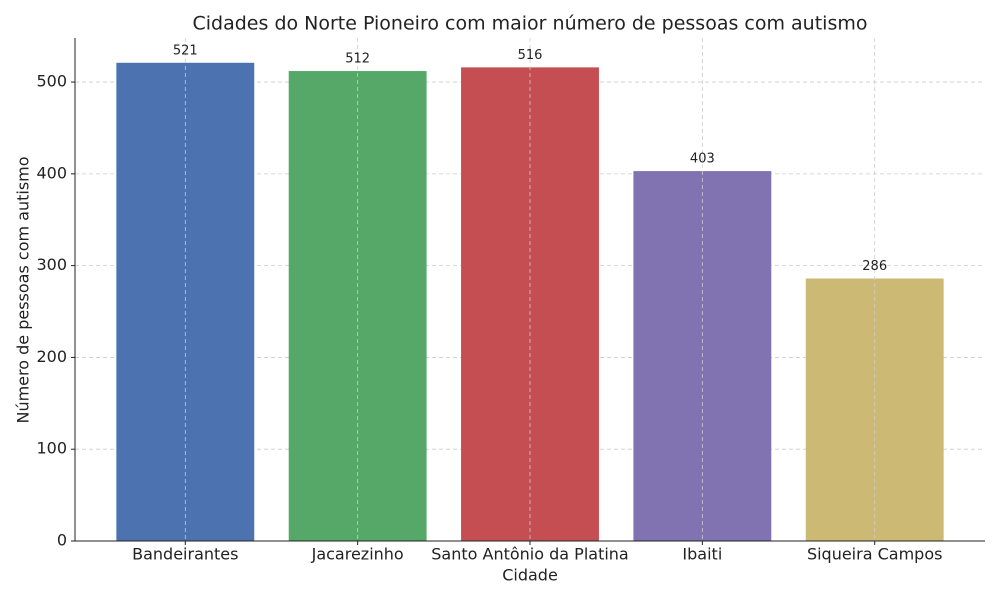  What do you see at coordinates (530, 55) in the screenshot?
I see `data-label: 516` at bounding box center [530, 55].